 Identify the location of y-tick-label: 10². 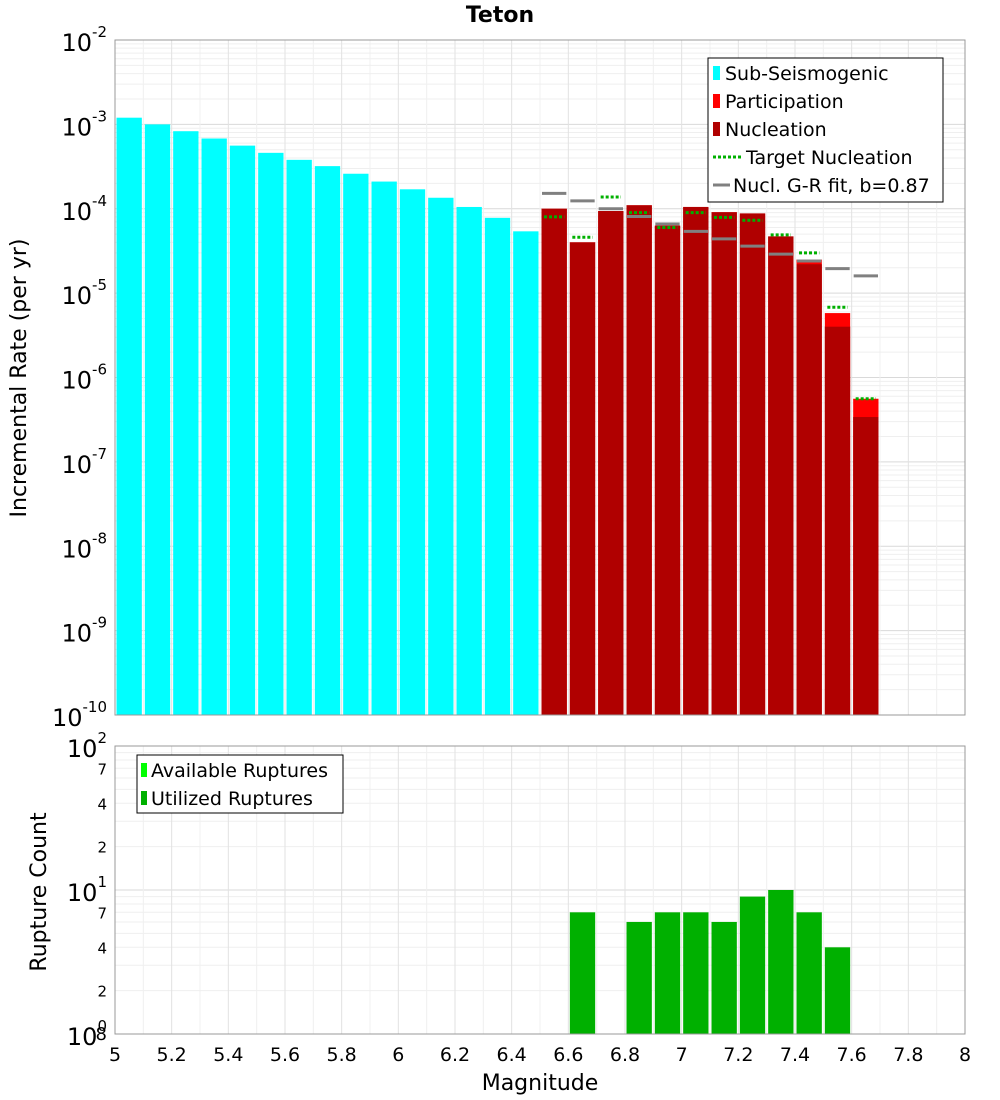
(87, 746).